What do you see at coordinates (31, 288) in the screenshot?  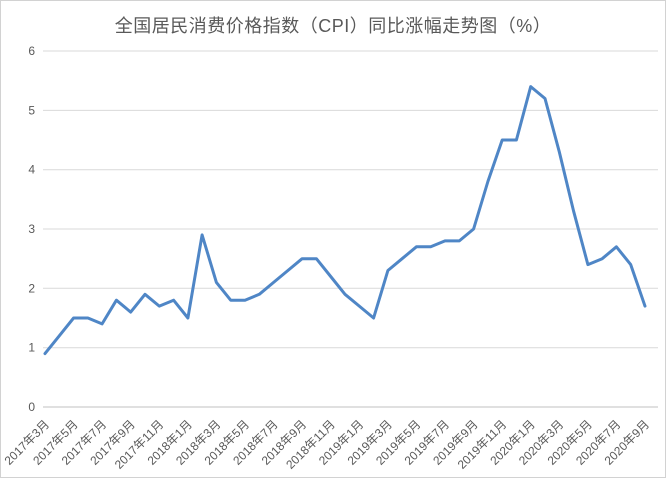 I see `y-axis-tick-label: 2` at bounding box center [31, 288].